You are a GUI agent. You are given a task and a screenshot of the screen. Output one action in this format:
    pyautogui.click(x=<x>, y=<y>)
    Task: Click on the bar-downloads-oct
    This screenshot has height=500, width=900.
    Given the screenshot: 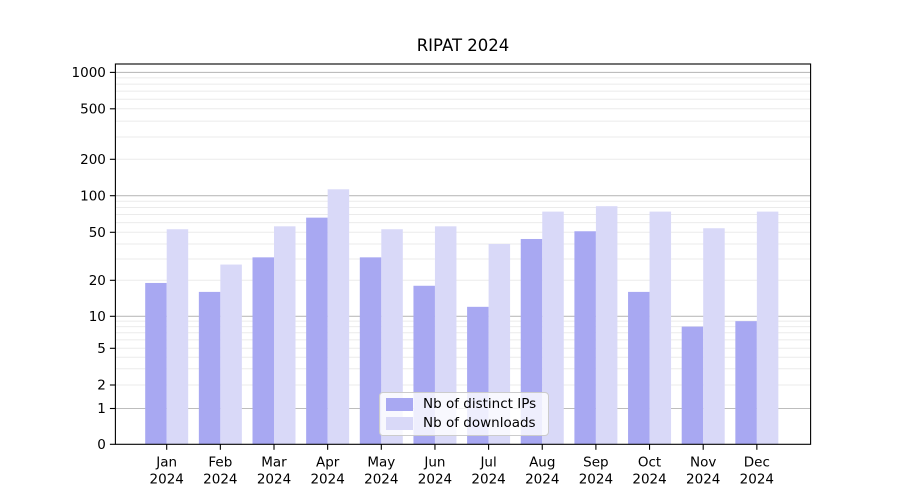 What is the action you would take?
    pyautogui.click(x=660, y=328)
    